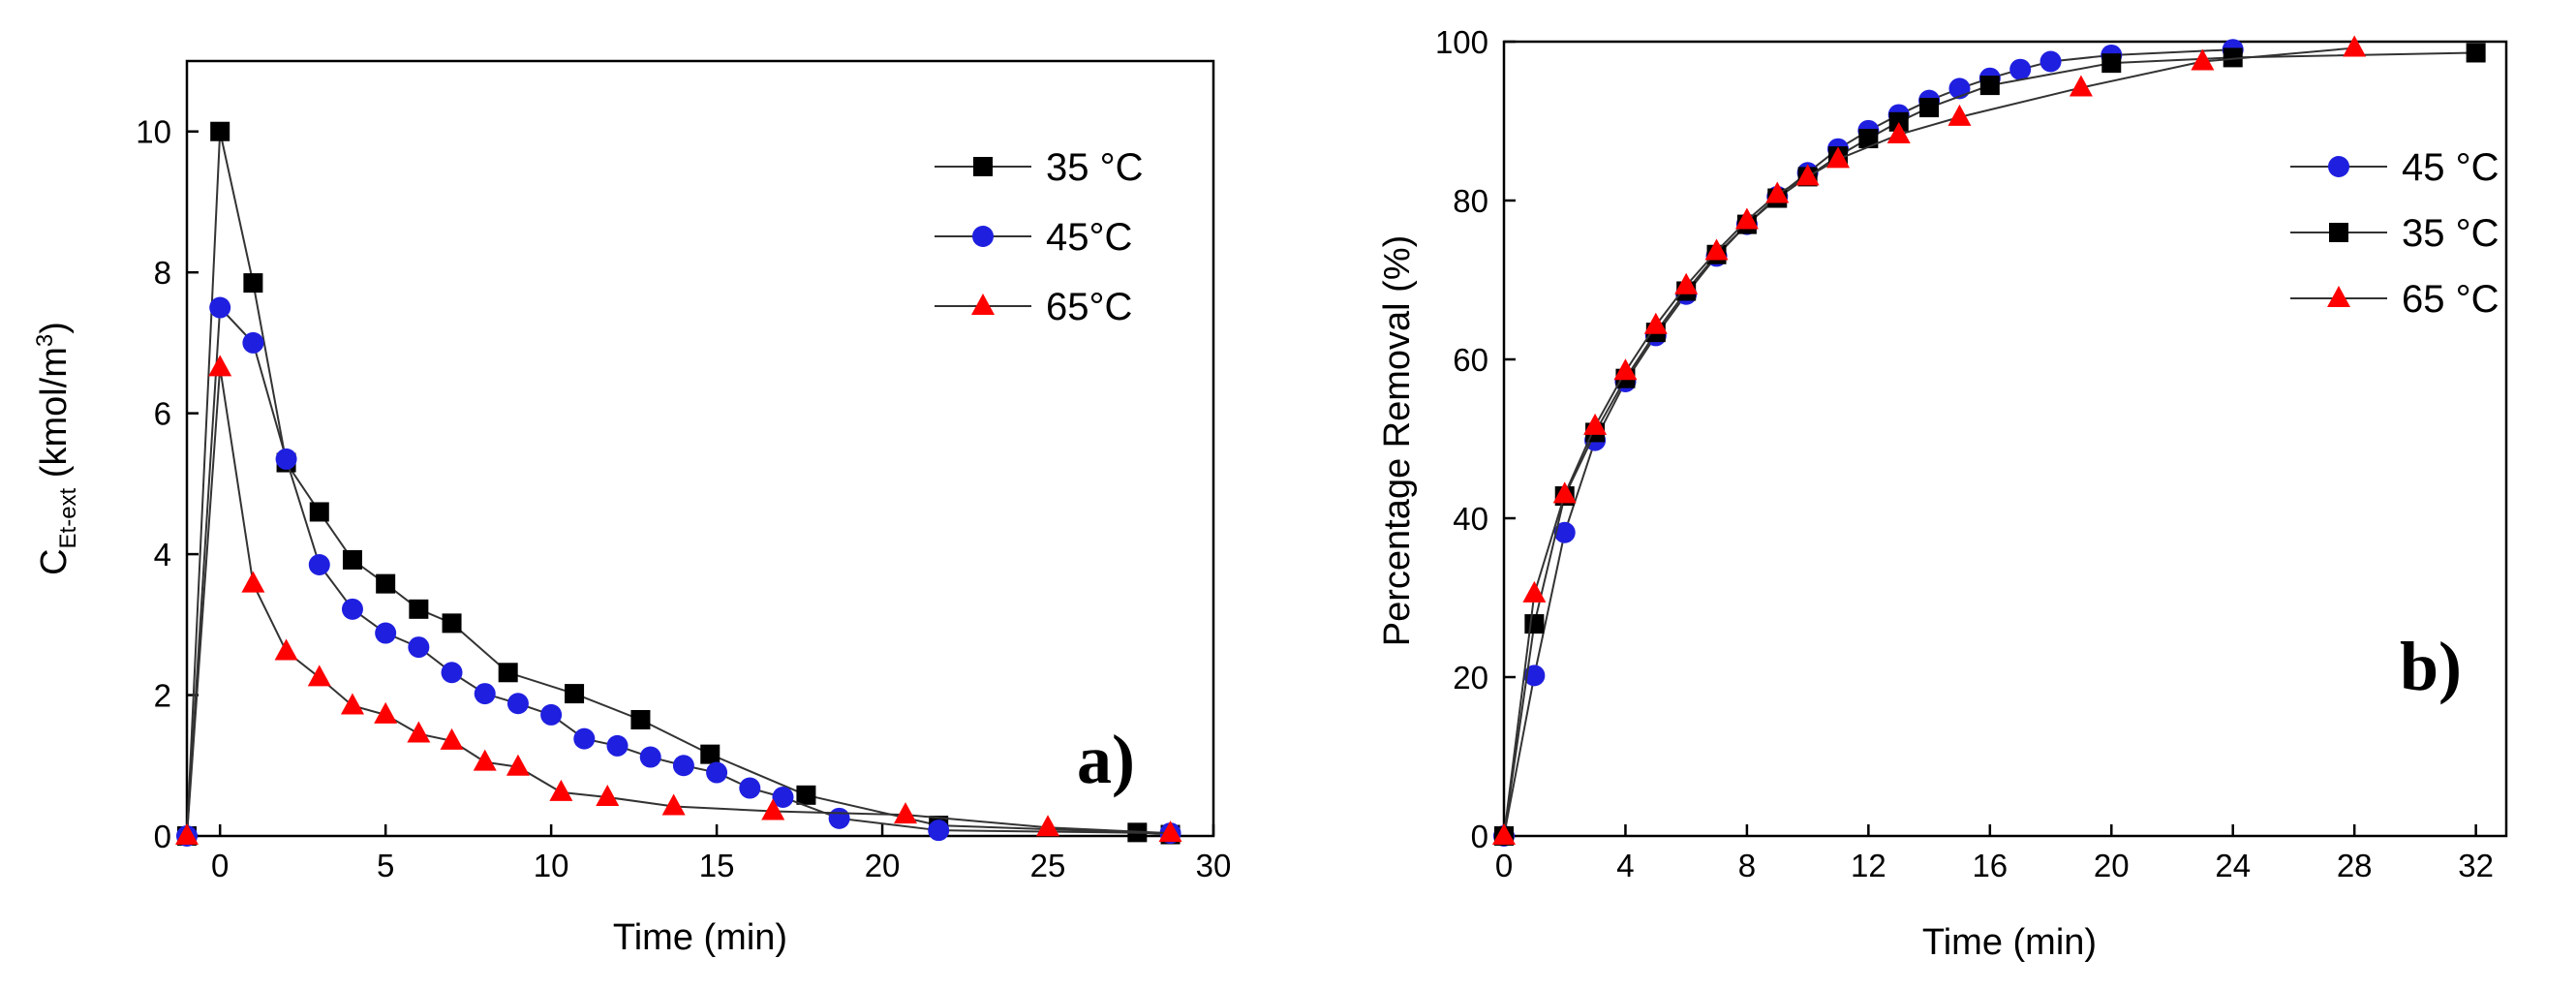 The width and height of the screenshot is (2576, 990). What do you see at coordinates (1095, 167) in the screenshot?
I see `legend-label: 35 °C` at bounding box center [1095, 167].